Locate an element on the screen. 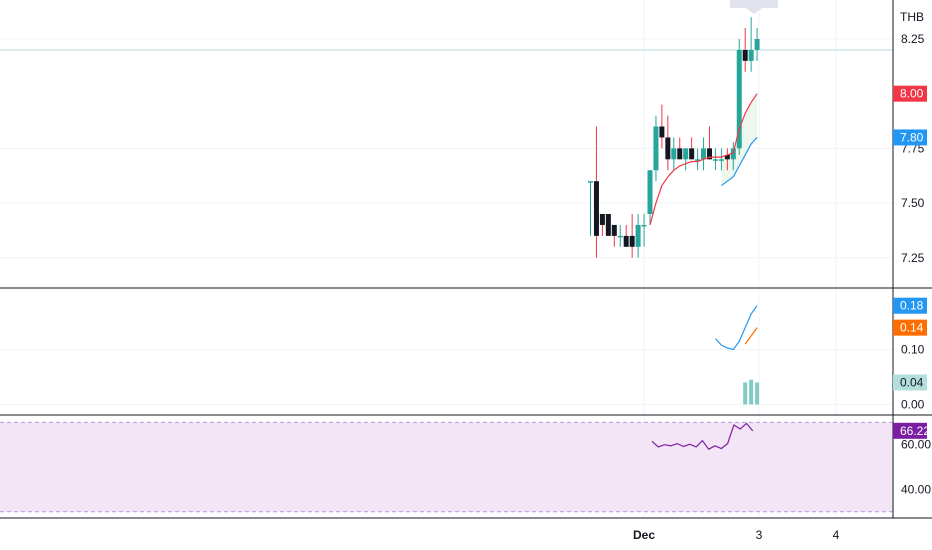 This screenshot has width=932, height=550. x-tick-label-0: Dec is located at coordinates (644, 535).